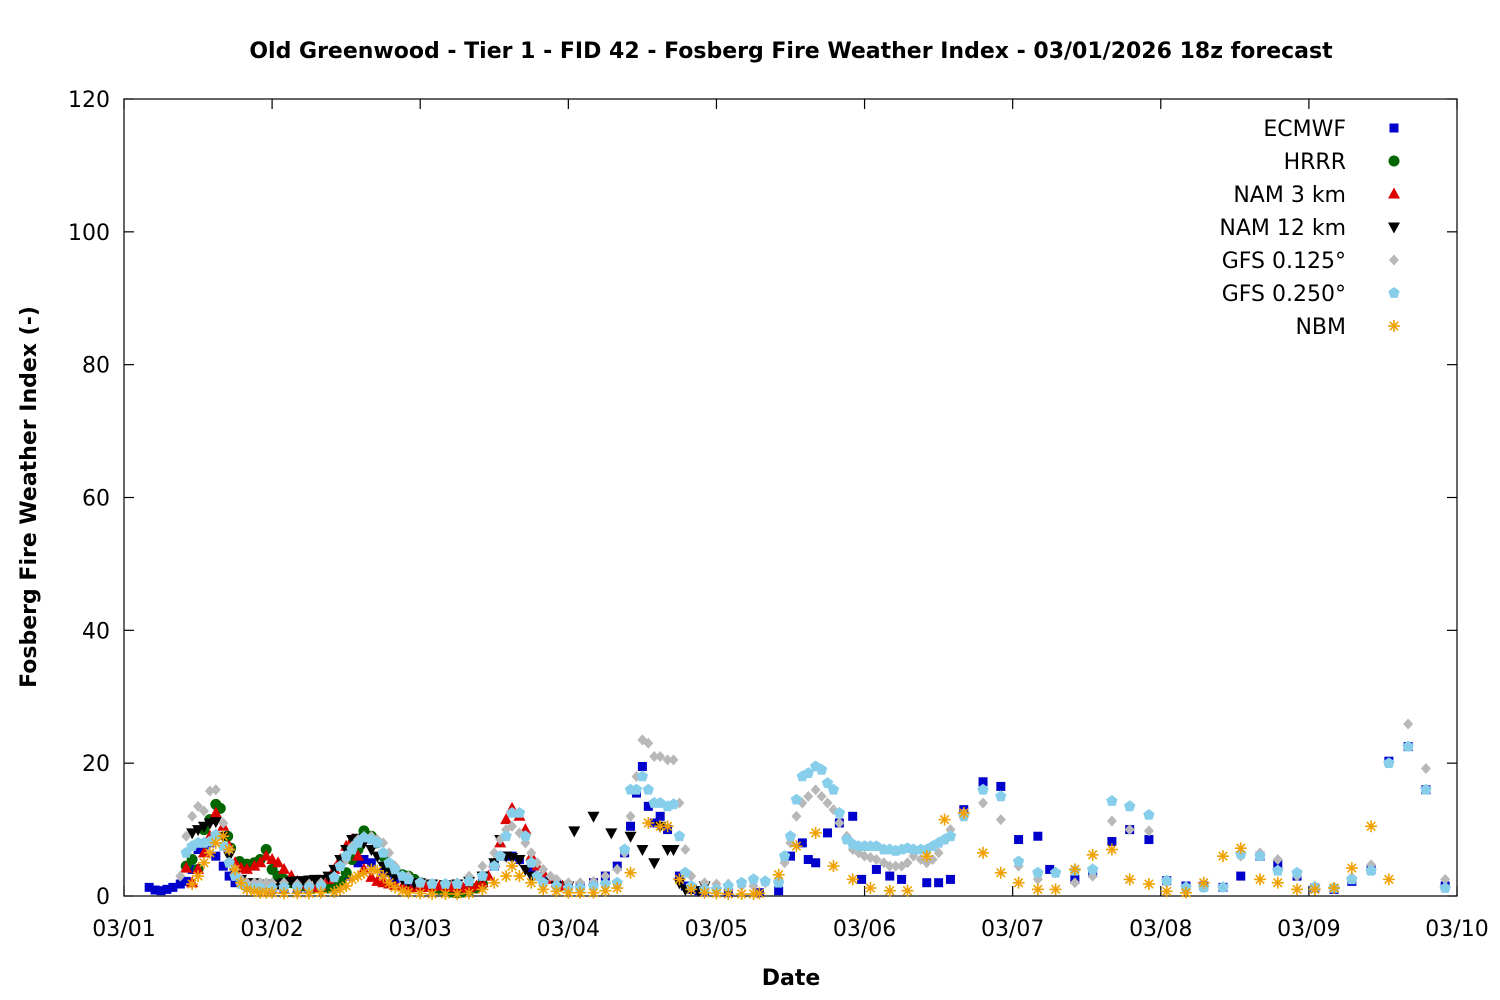 Image resolution: width=1500 pixels, height=1000 pixels. Describe the element at coordinates (1160, 929) in the screenshot. I see `x-tick-label: 03/08` at that location.